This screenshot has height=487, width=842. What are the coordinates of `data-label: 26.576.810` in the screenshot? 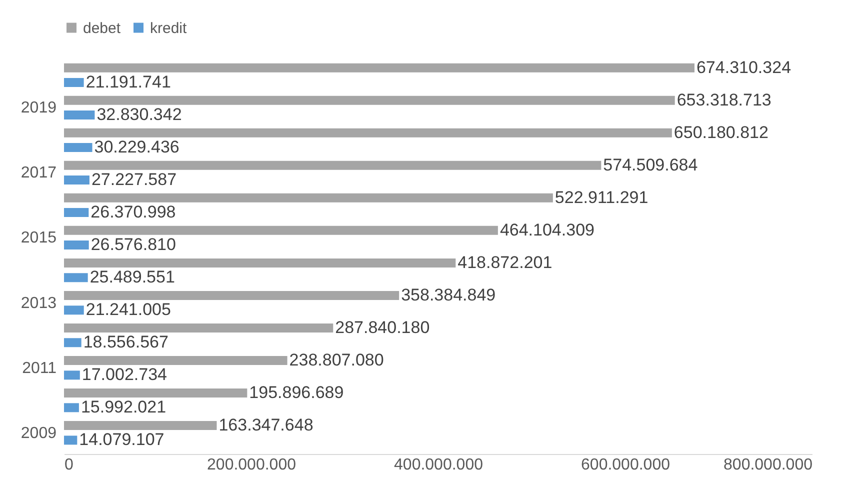 It's located at (133, 244).